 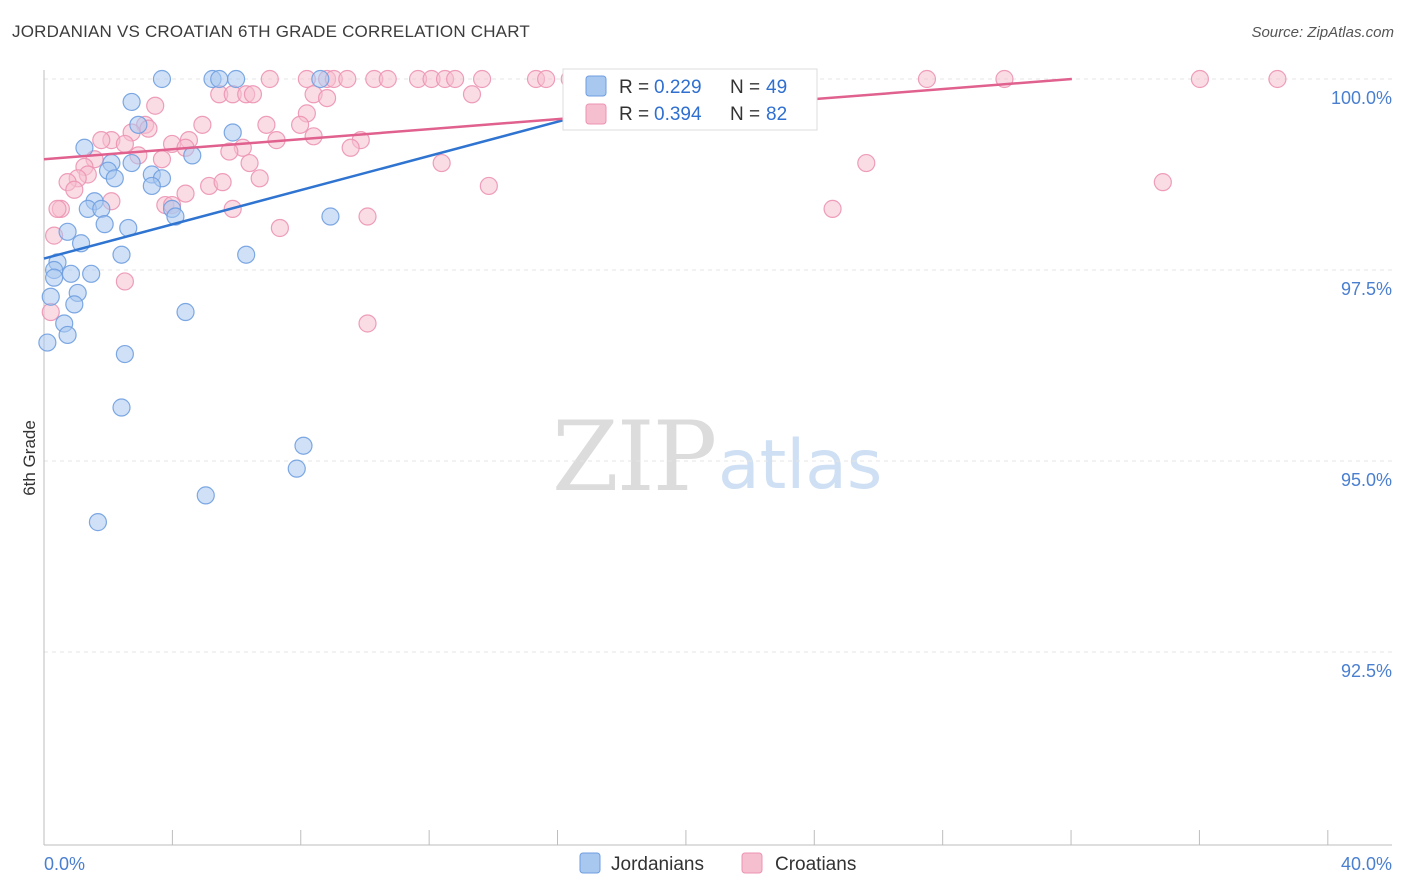 I want to click on series-legend: Jordanians Croatians, so click(x=717, y=863).